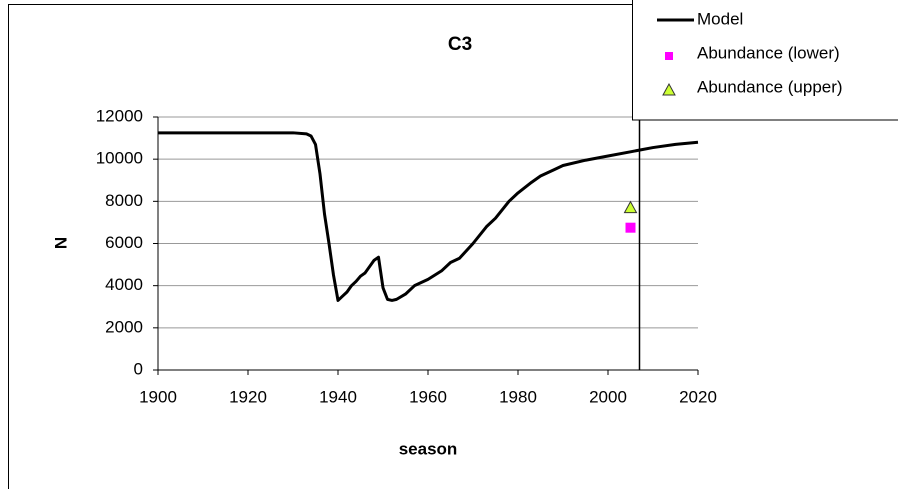 Image resolution: width=898 pixels, height=489 pixels. Describe the element at coordinates (124, 326) in the screenshot. I see `y-tick-label: 2000` at that location.